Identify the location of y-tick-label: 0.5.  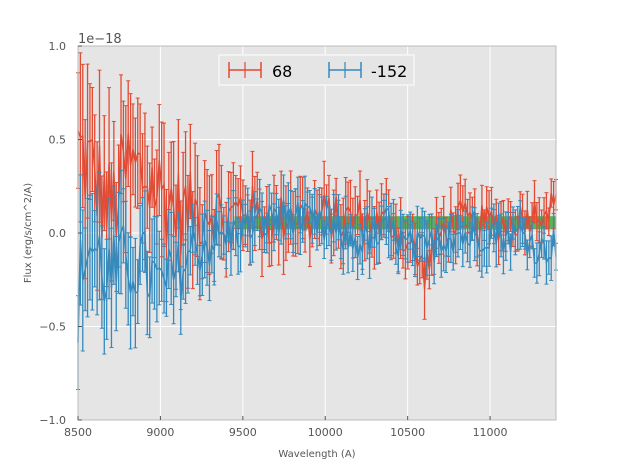
(58, 140).